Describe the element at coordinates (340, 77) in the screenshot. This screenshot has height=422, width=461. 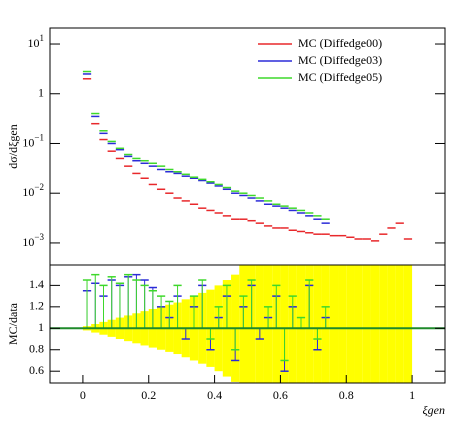
I see `legend-label: MC (Diffedge05)` at that location.